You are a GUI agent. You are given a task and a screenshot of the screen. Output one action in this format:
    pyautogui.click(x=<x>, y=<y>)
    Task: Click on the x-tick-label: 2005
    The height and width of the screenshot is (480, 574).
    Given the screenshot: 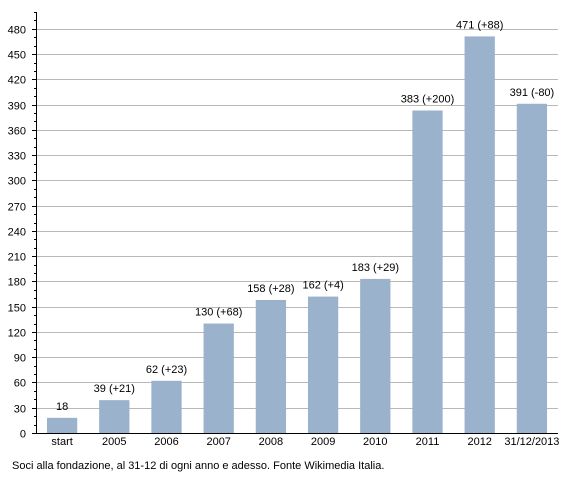 What is the action you would take?
    pyautogui.click(x=114, y=442)
    